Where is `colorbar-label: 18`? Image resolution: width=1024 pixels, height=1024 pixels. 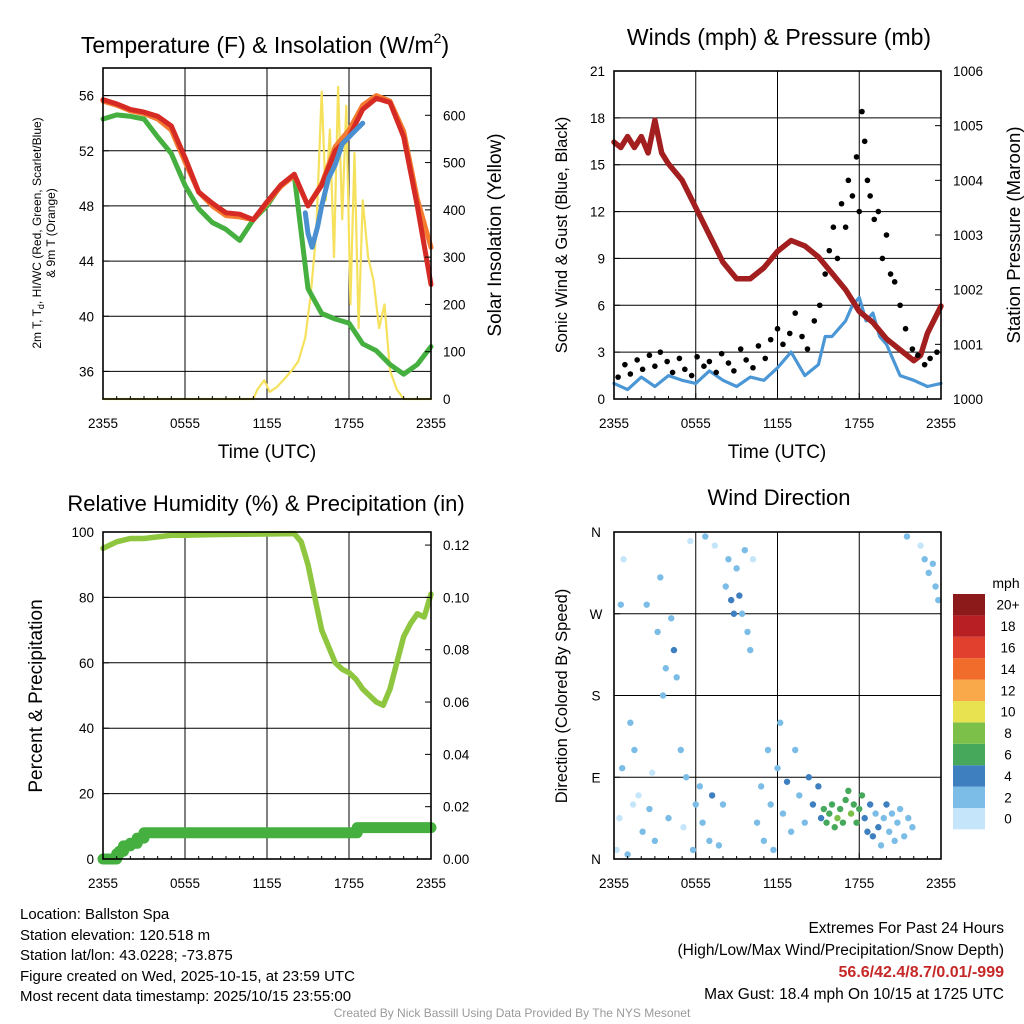 colorbar-label: 18 is located at coordinates (1007, 626).